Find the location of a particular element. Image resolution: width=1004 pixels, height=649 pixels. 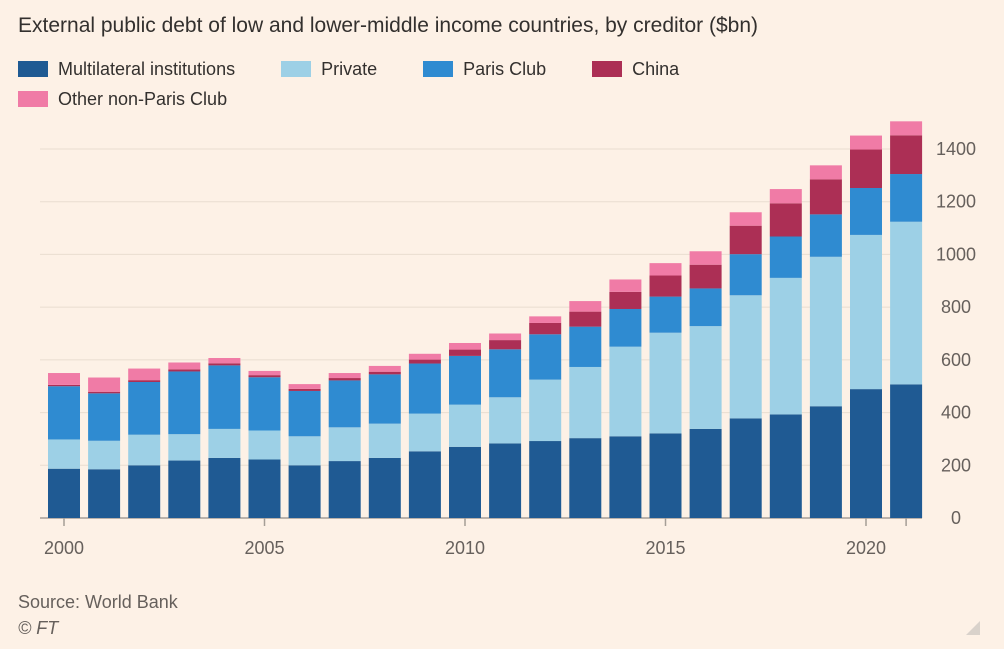

y-tick-label: 1400 is located at coordinates (956, 149).